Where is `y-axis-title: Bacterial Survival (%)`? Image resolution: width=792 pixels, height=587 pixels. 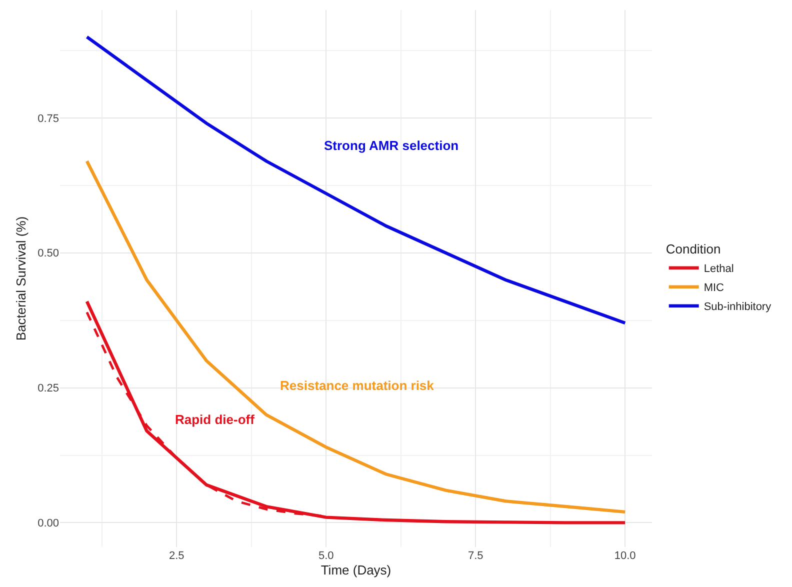
y-axis-title: Bacterial Survival (%) is located at coordinates (21, 278).